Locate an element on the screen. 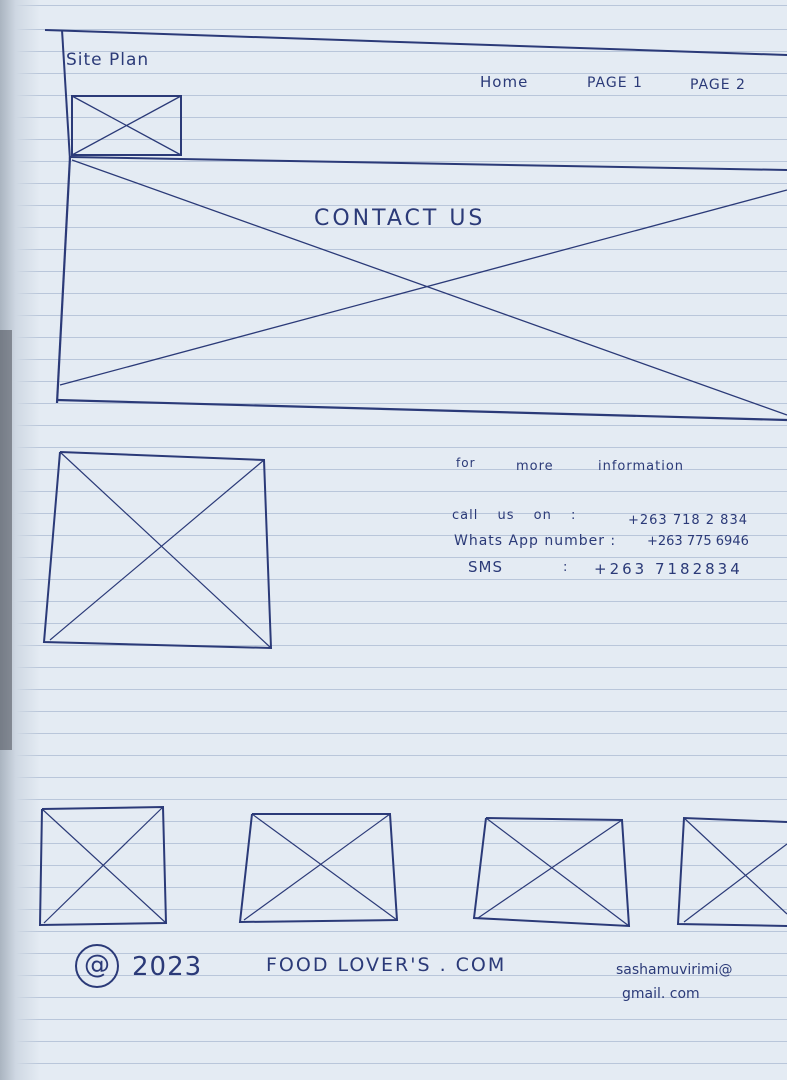 The image size is (787, 1080). logo-placeholder is located at coordinates (127, 126).